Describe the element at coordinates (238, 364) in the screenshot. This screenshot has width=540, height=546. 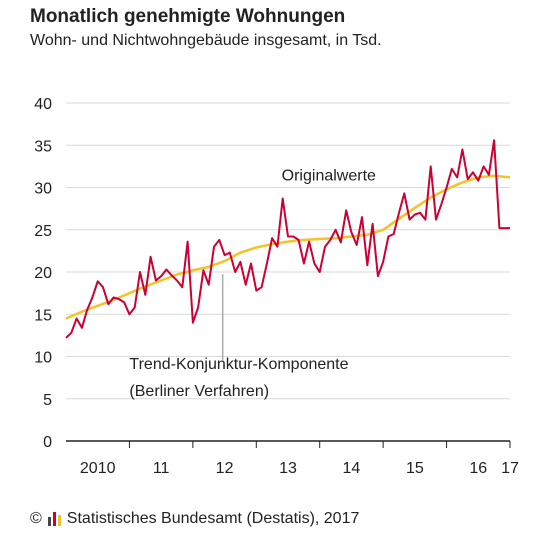
I see `annotation-label-1: Trend-Konjunktur-Komponente` at that location.